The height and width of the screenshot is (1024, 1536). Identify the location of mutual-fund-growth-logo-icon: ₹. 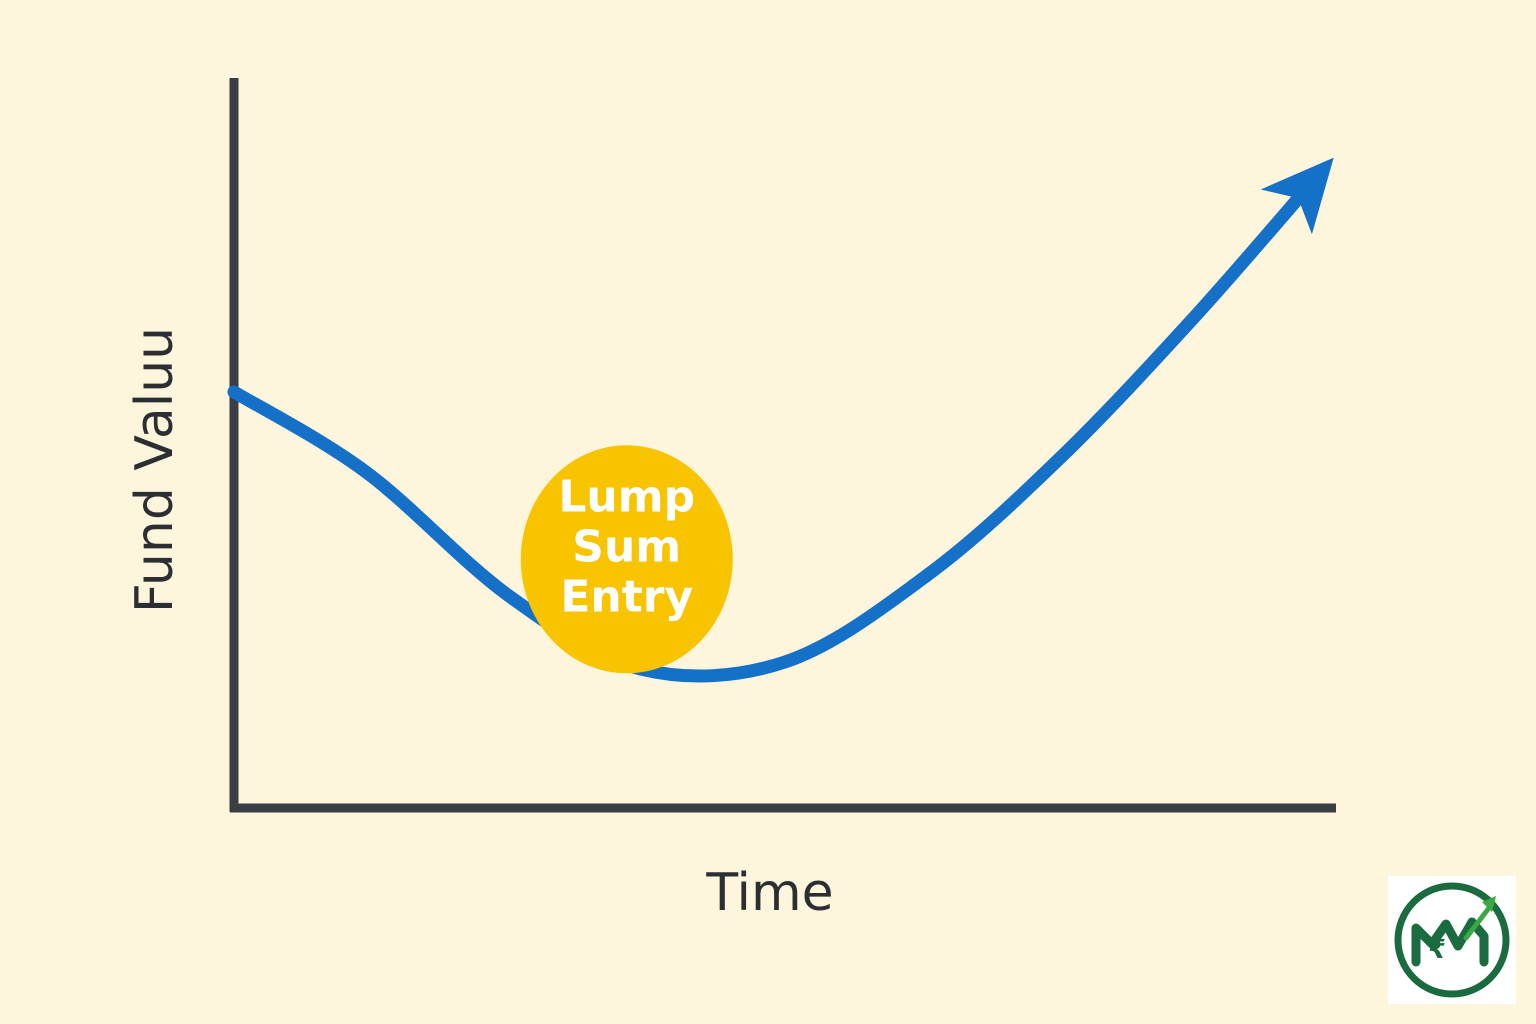
(1452, 940).